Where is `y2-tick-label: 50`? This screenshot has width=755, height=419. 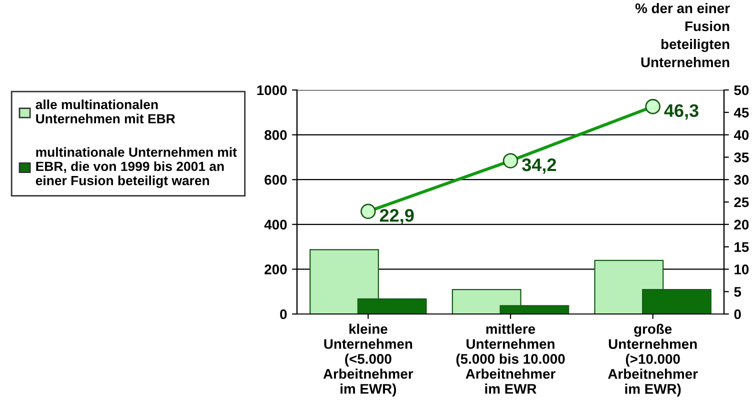
y2-tick-label: 50 is located at coordinates (741, 90).